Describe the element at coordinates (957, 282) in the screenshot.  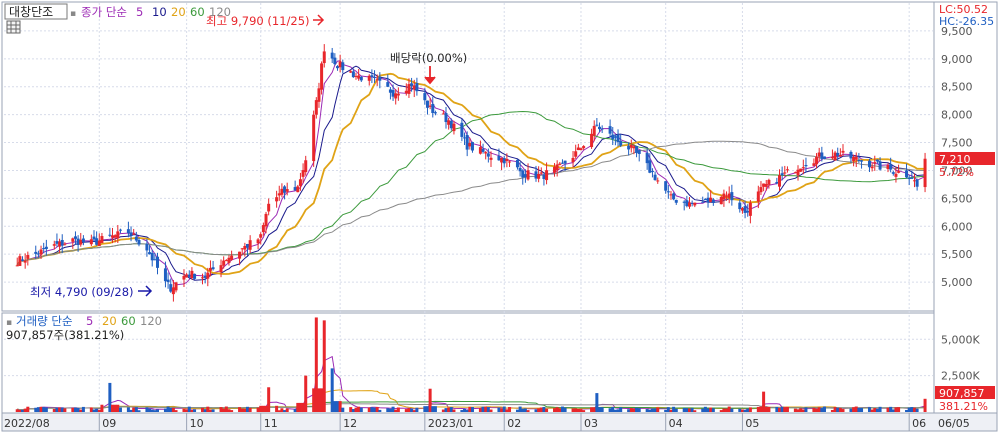
I see `price-tick-label: 5,000` at that location.